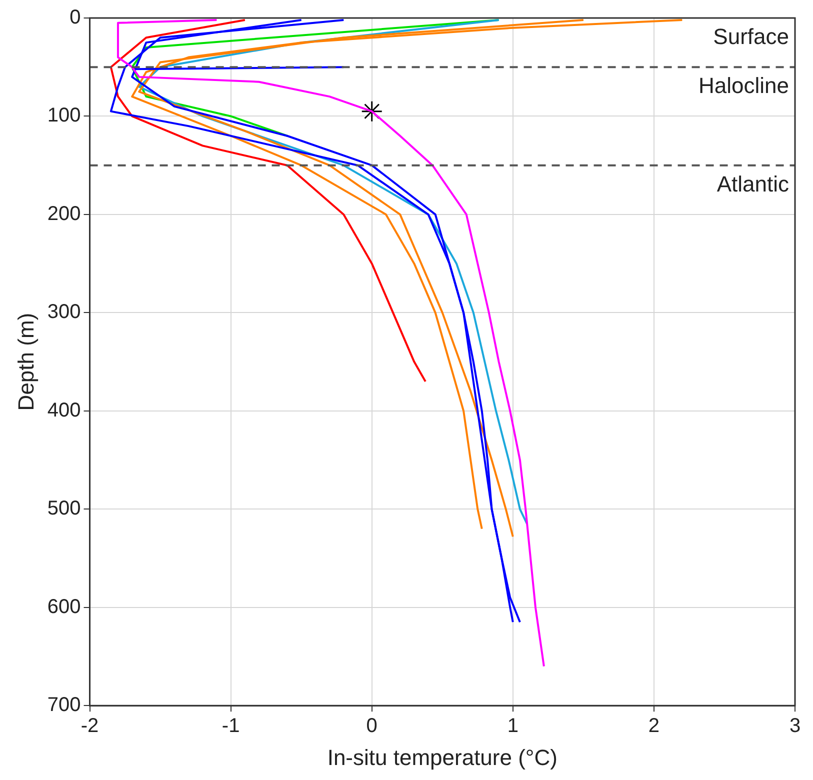 The height and width of the screenshot is (780, 813). I want to click on y-tick-label: 600, so click(64, 607).